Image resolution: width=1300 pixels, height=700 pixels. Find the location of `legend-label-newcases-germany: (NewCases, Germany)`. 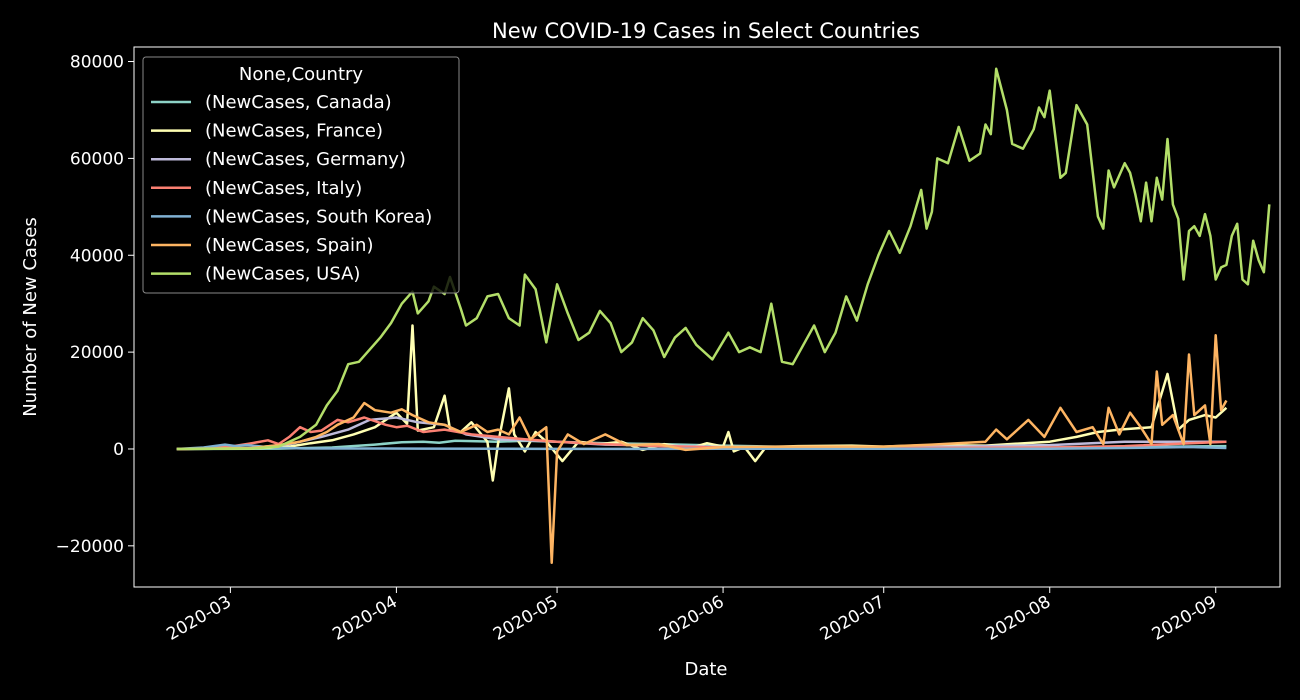

legend-label-newcases-germany: (NewCases, Germany) is located at coordinates (305, 159).